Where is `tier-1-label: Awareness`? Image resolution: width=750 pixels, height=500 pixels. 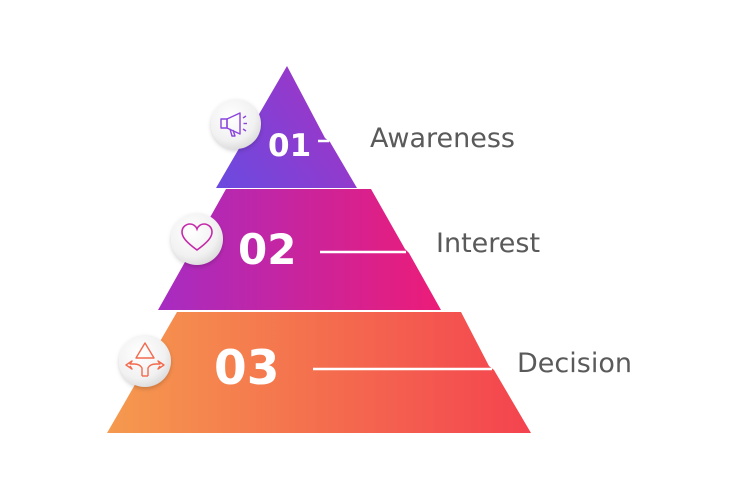
tier-1-label: Awareness is located at coordinates (442, 138).